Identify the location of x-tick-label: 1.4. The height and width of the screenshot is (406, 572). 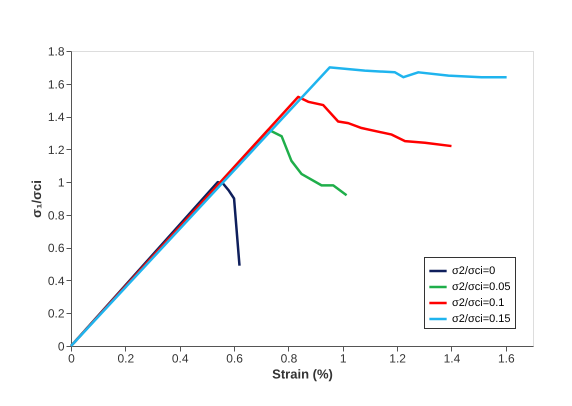
(452, 359).